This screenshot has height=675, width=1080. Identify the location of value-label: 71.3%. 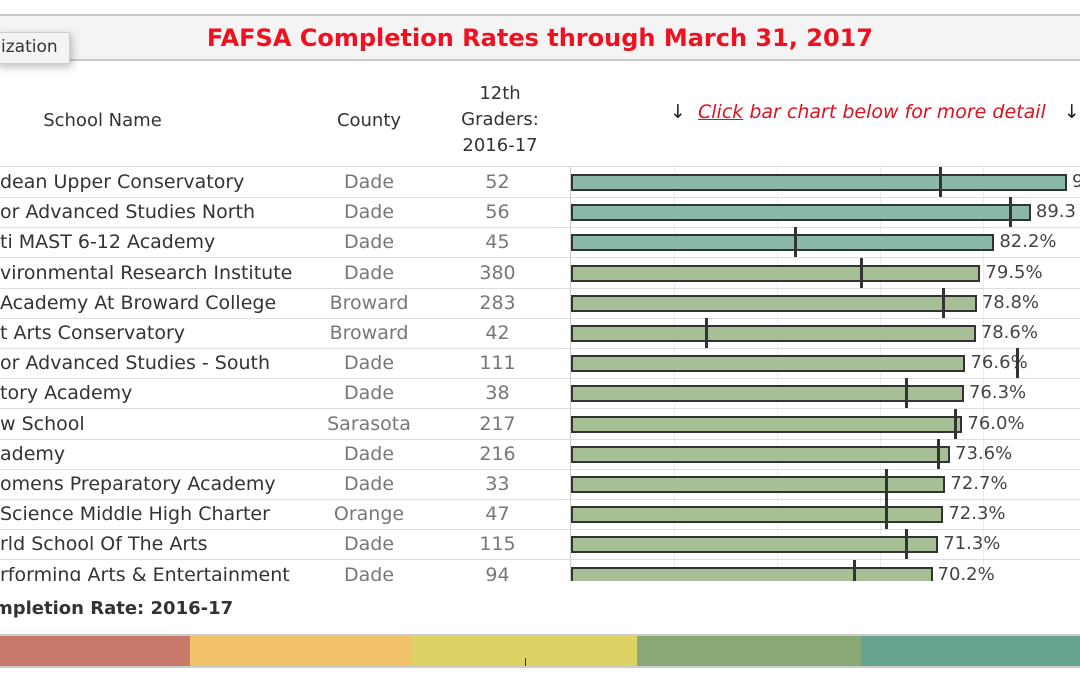
(972, 544).